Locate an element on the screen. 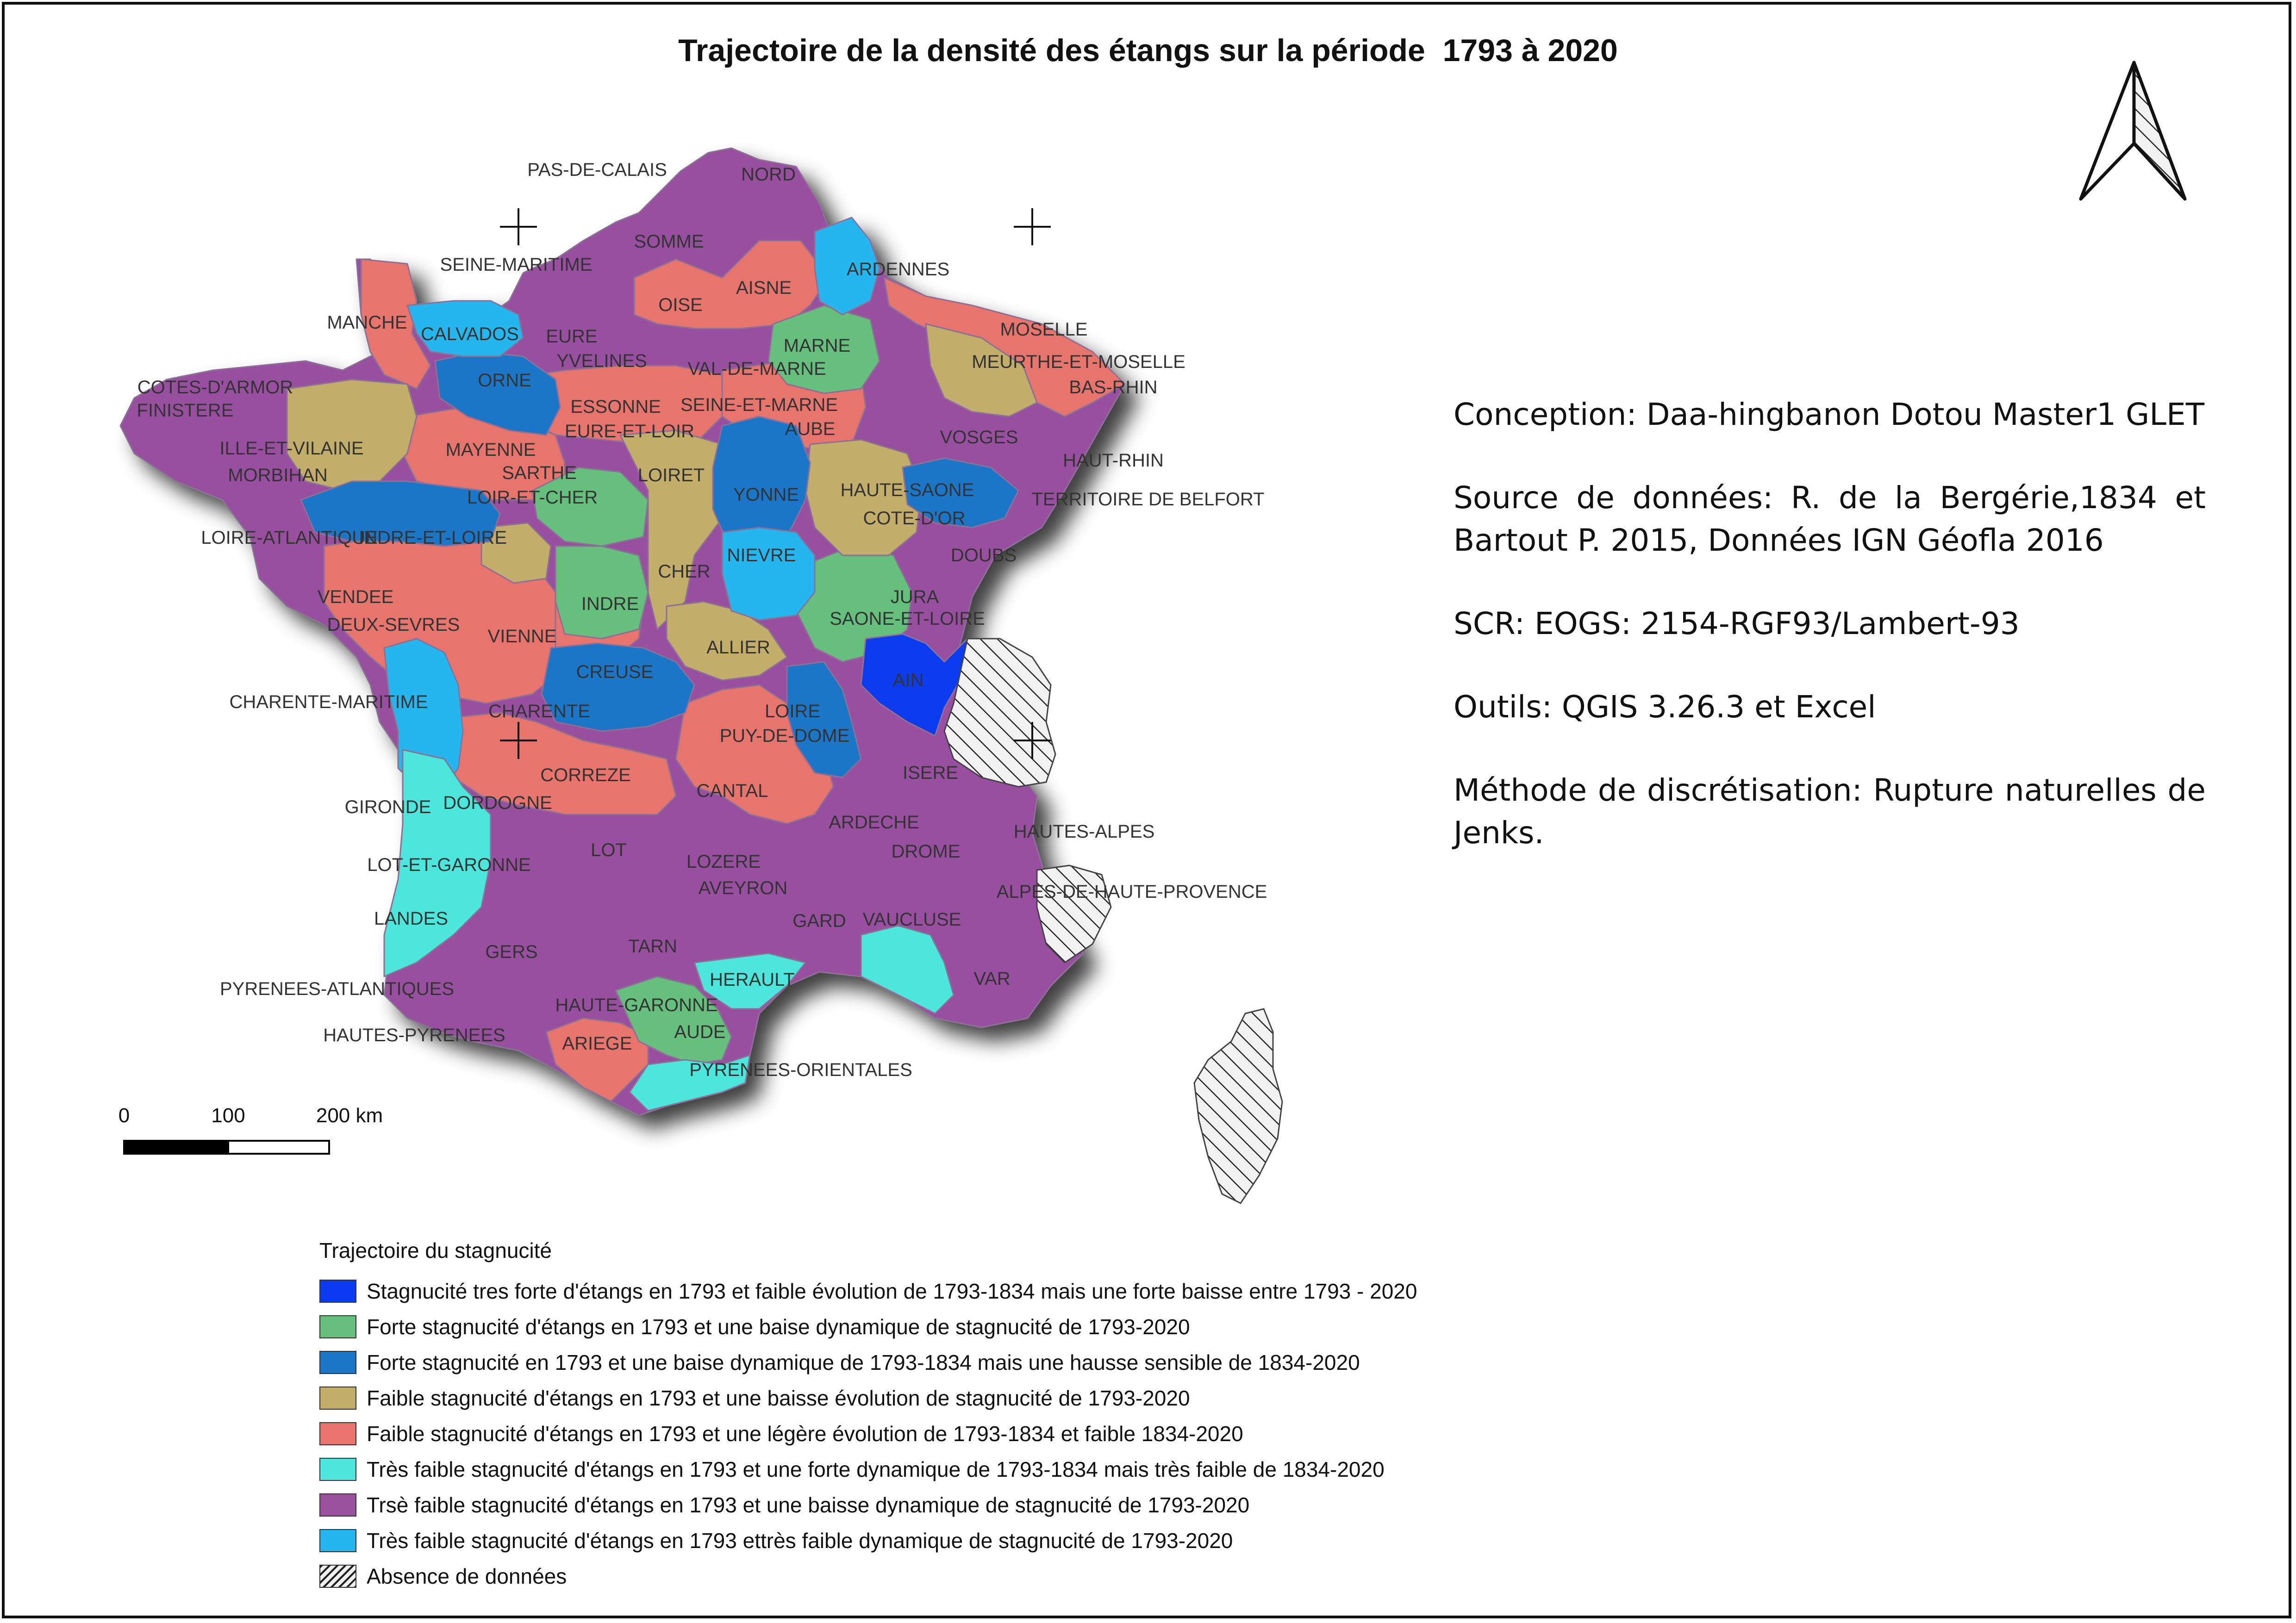  dept-label: VAR is located at coordinates (991, 979).